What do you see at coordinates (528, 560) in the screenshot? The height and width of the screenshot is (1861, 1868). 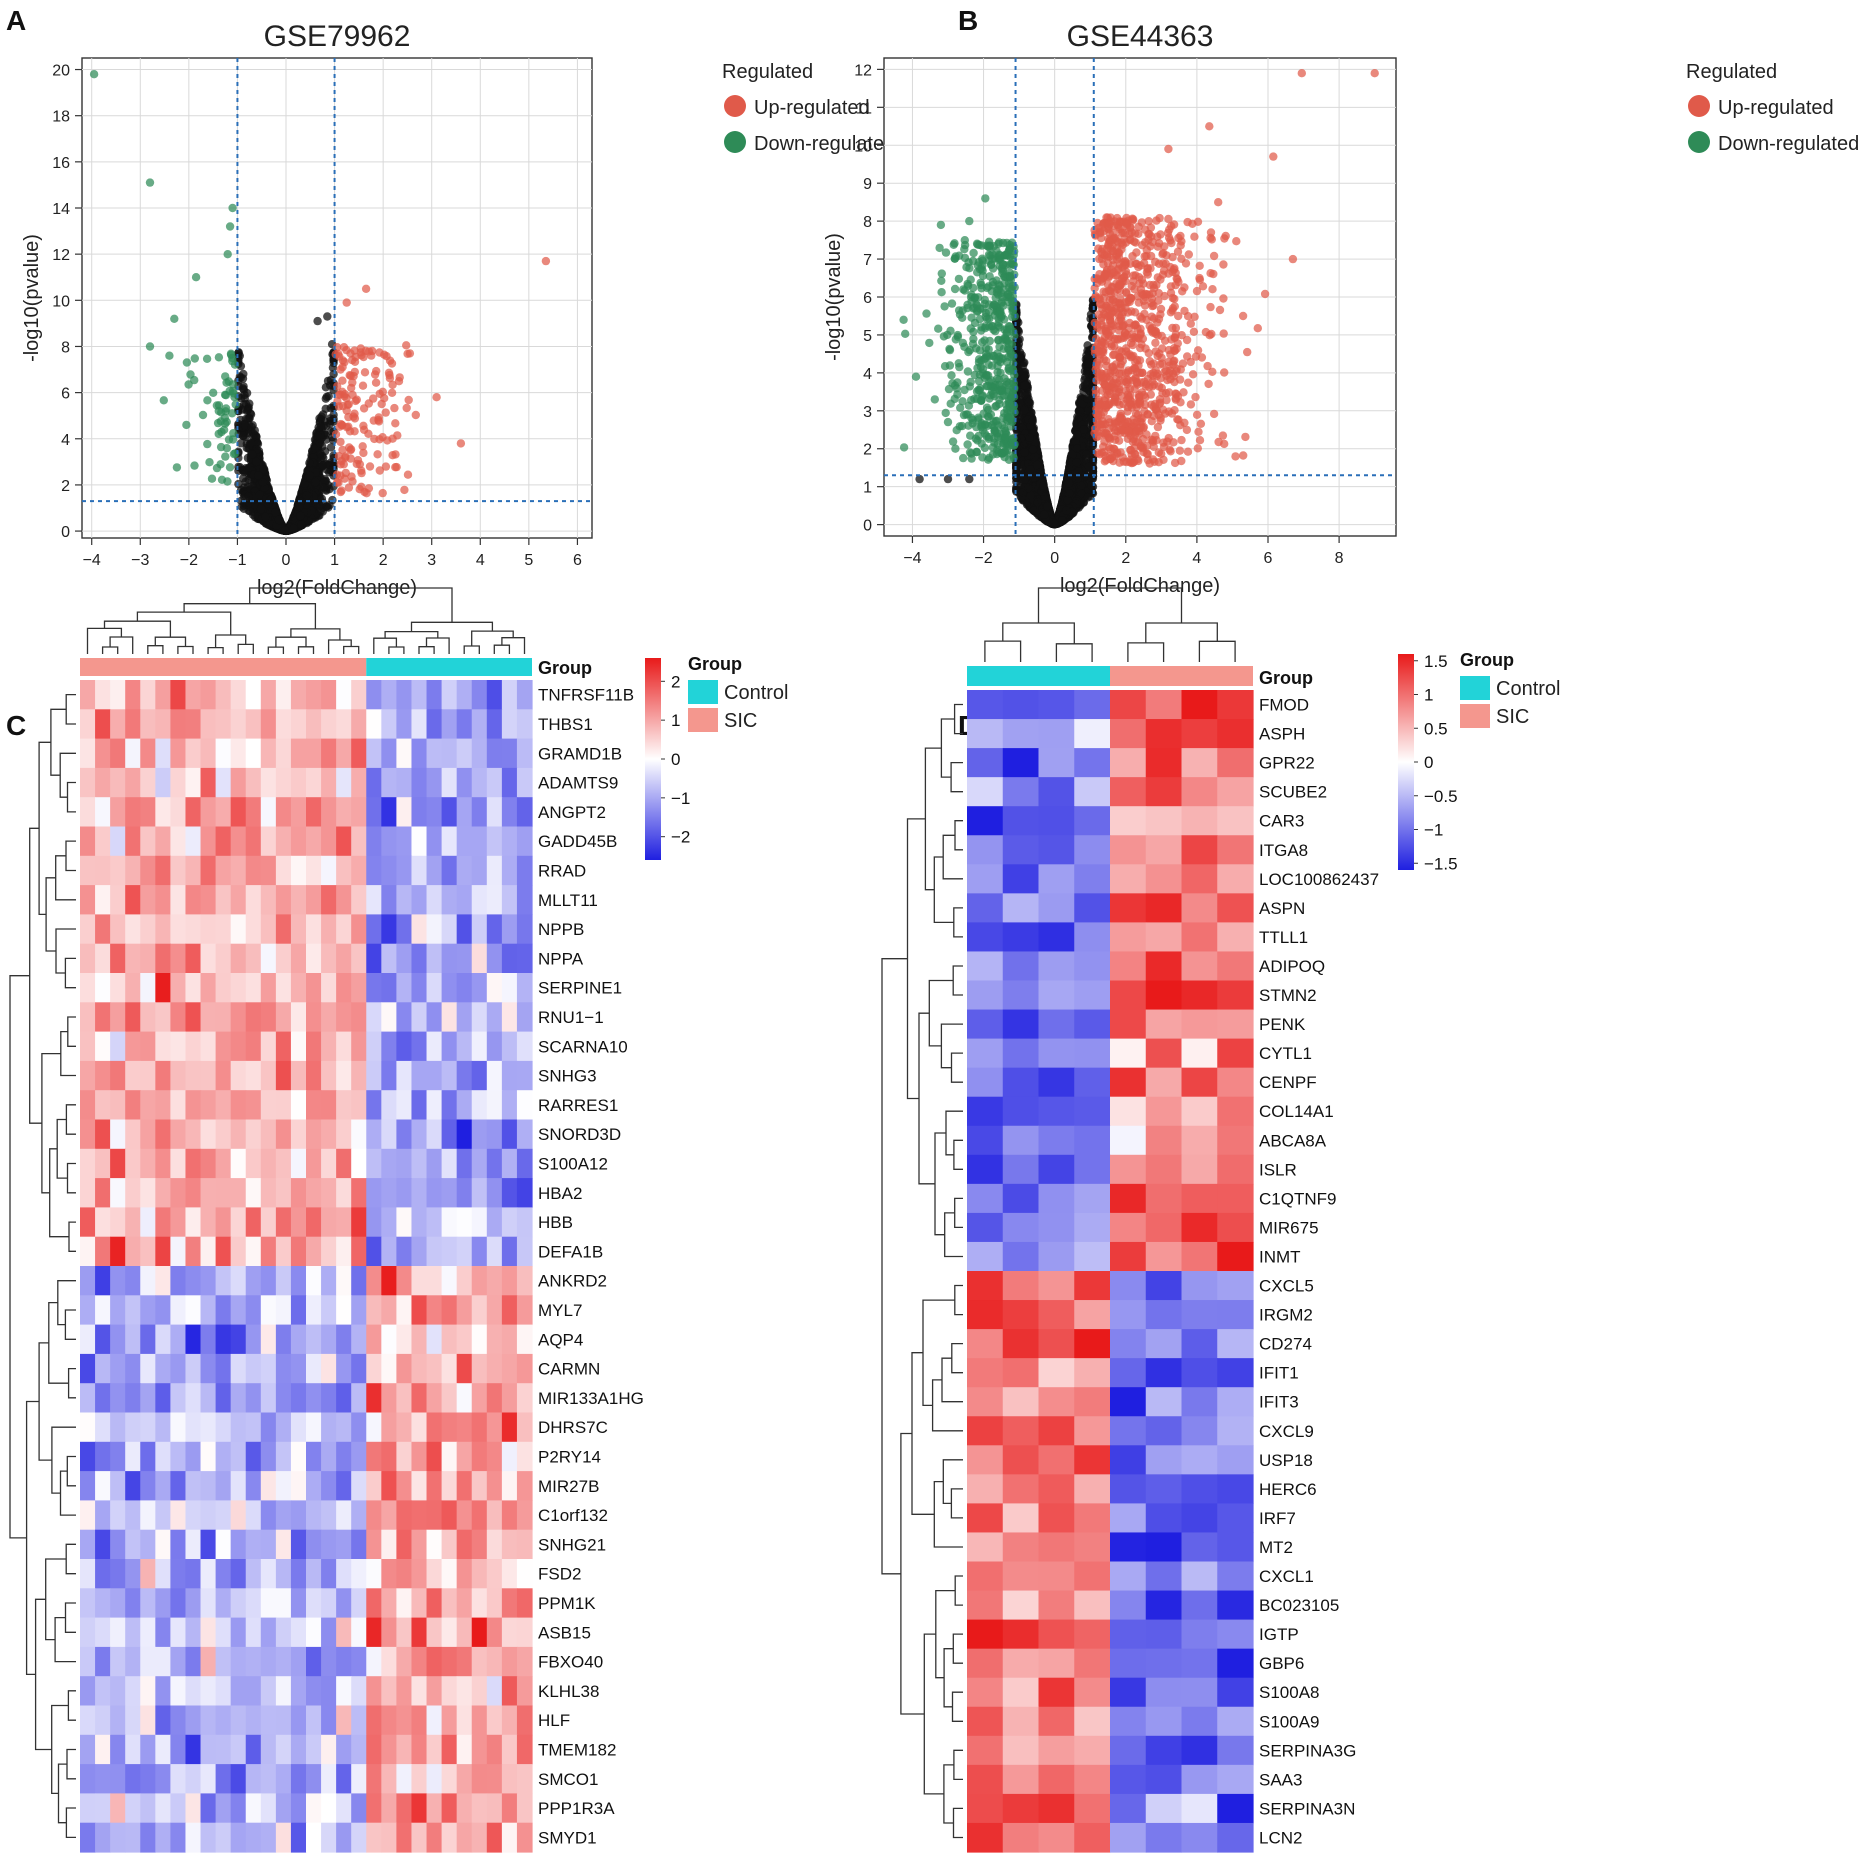 I see `x-tick-label: 5` at bounding box center [528, 560].